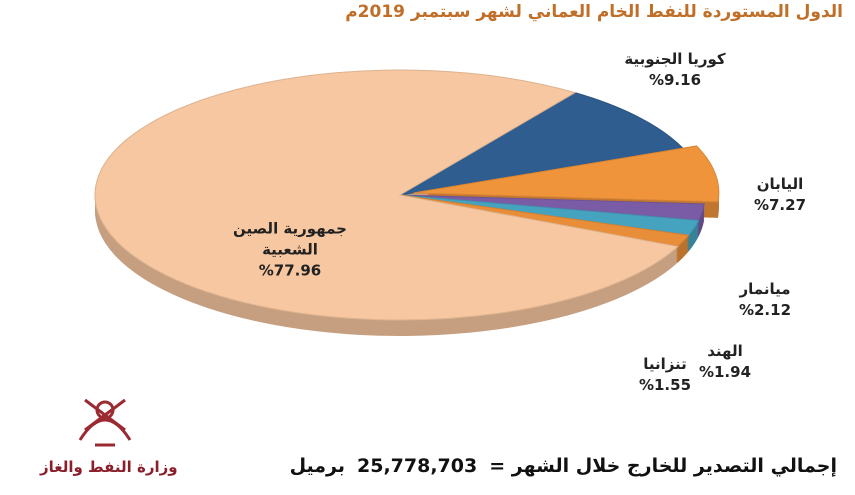 This screenshot has width=855, height=495. What do you see at coordinates (105, 422) in the screenshot?
I see `logo-emblem` at bounding box center [105, 422].